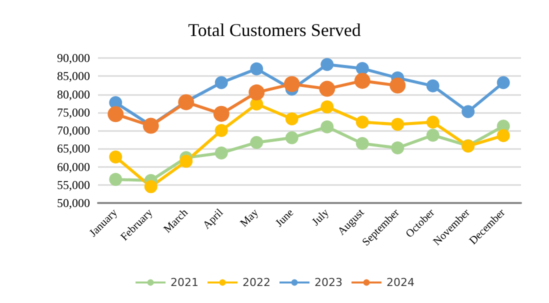 Image resolution: width=549 pixels, height=303 pixels. I want to click on y-tick-label: 65,000, so click(73, 149).